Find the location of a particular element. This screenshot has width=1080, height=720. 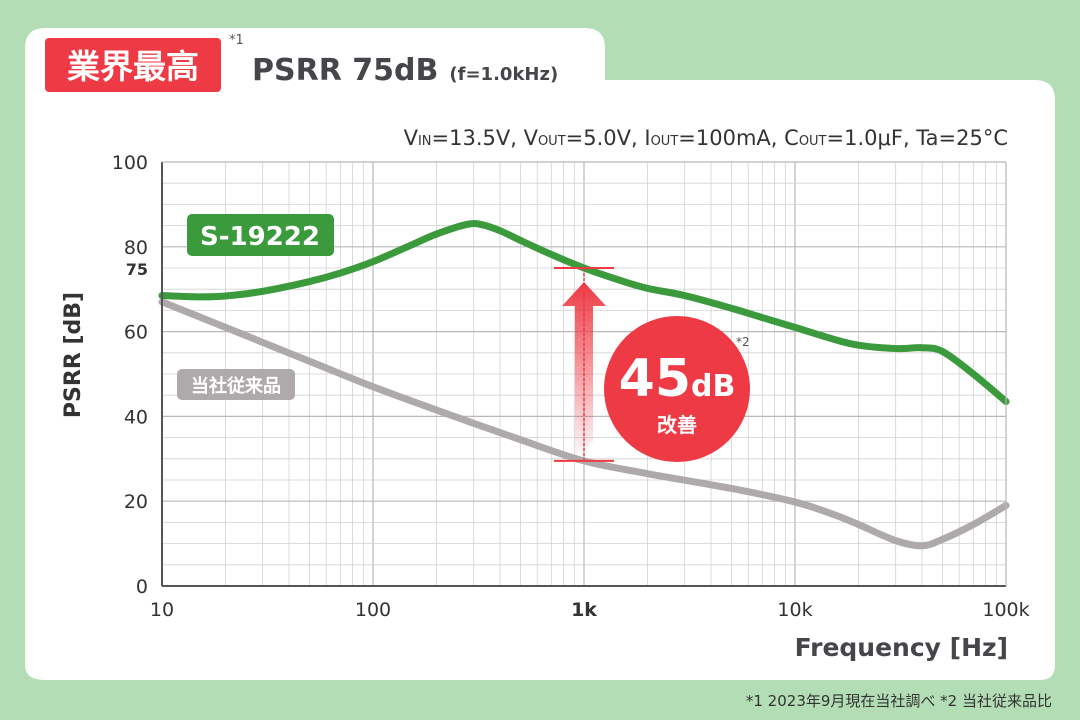

y-tick-label: 40 is located at coordinates (136, 417).